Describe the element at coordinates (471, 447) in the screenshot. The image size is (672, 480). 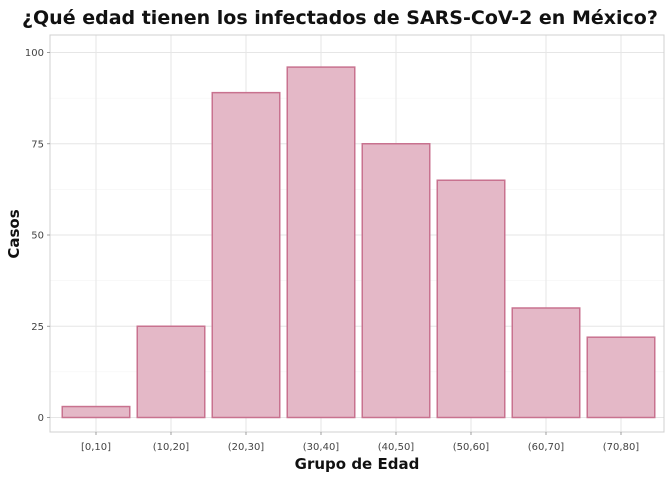
I see `x-tick-label: (50,60]` at that location.